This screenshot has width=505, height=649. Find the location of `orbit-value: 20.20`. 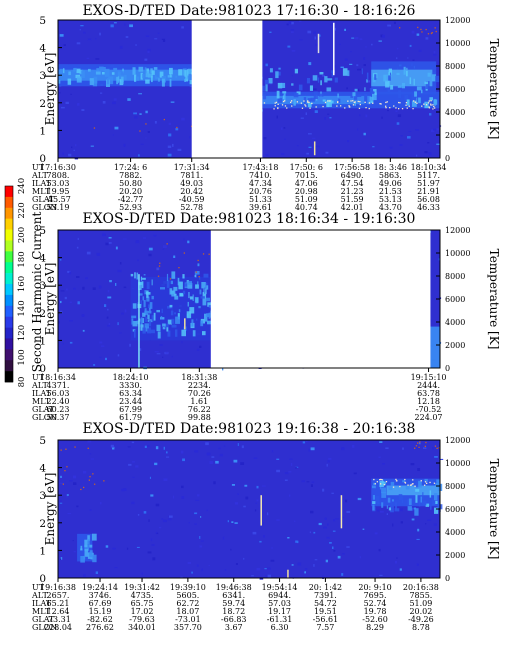

orbit-value: 20.20 is located at coordinates (130, 191).